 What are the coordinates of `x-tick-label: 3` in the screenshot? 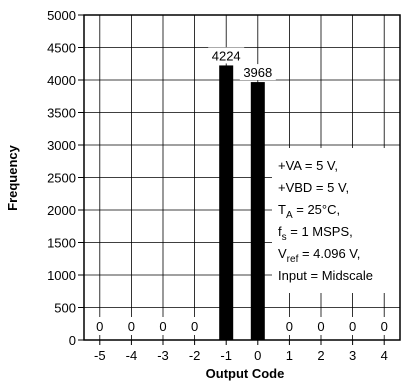 It's located at (352, 355).